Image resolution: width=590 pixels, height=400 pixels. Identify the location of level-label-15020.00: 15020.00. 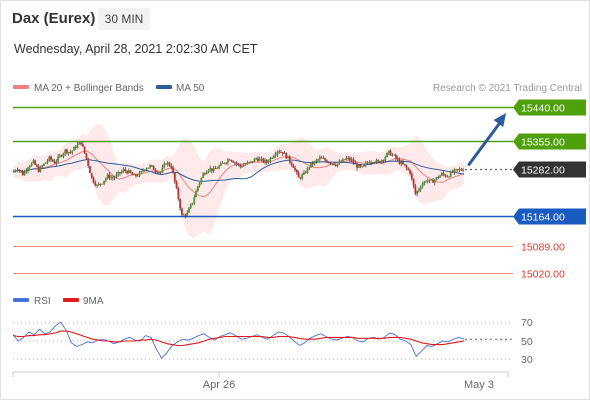
(543, 275).